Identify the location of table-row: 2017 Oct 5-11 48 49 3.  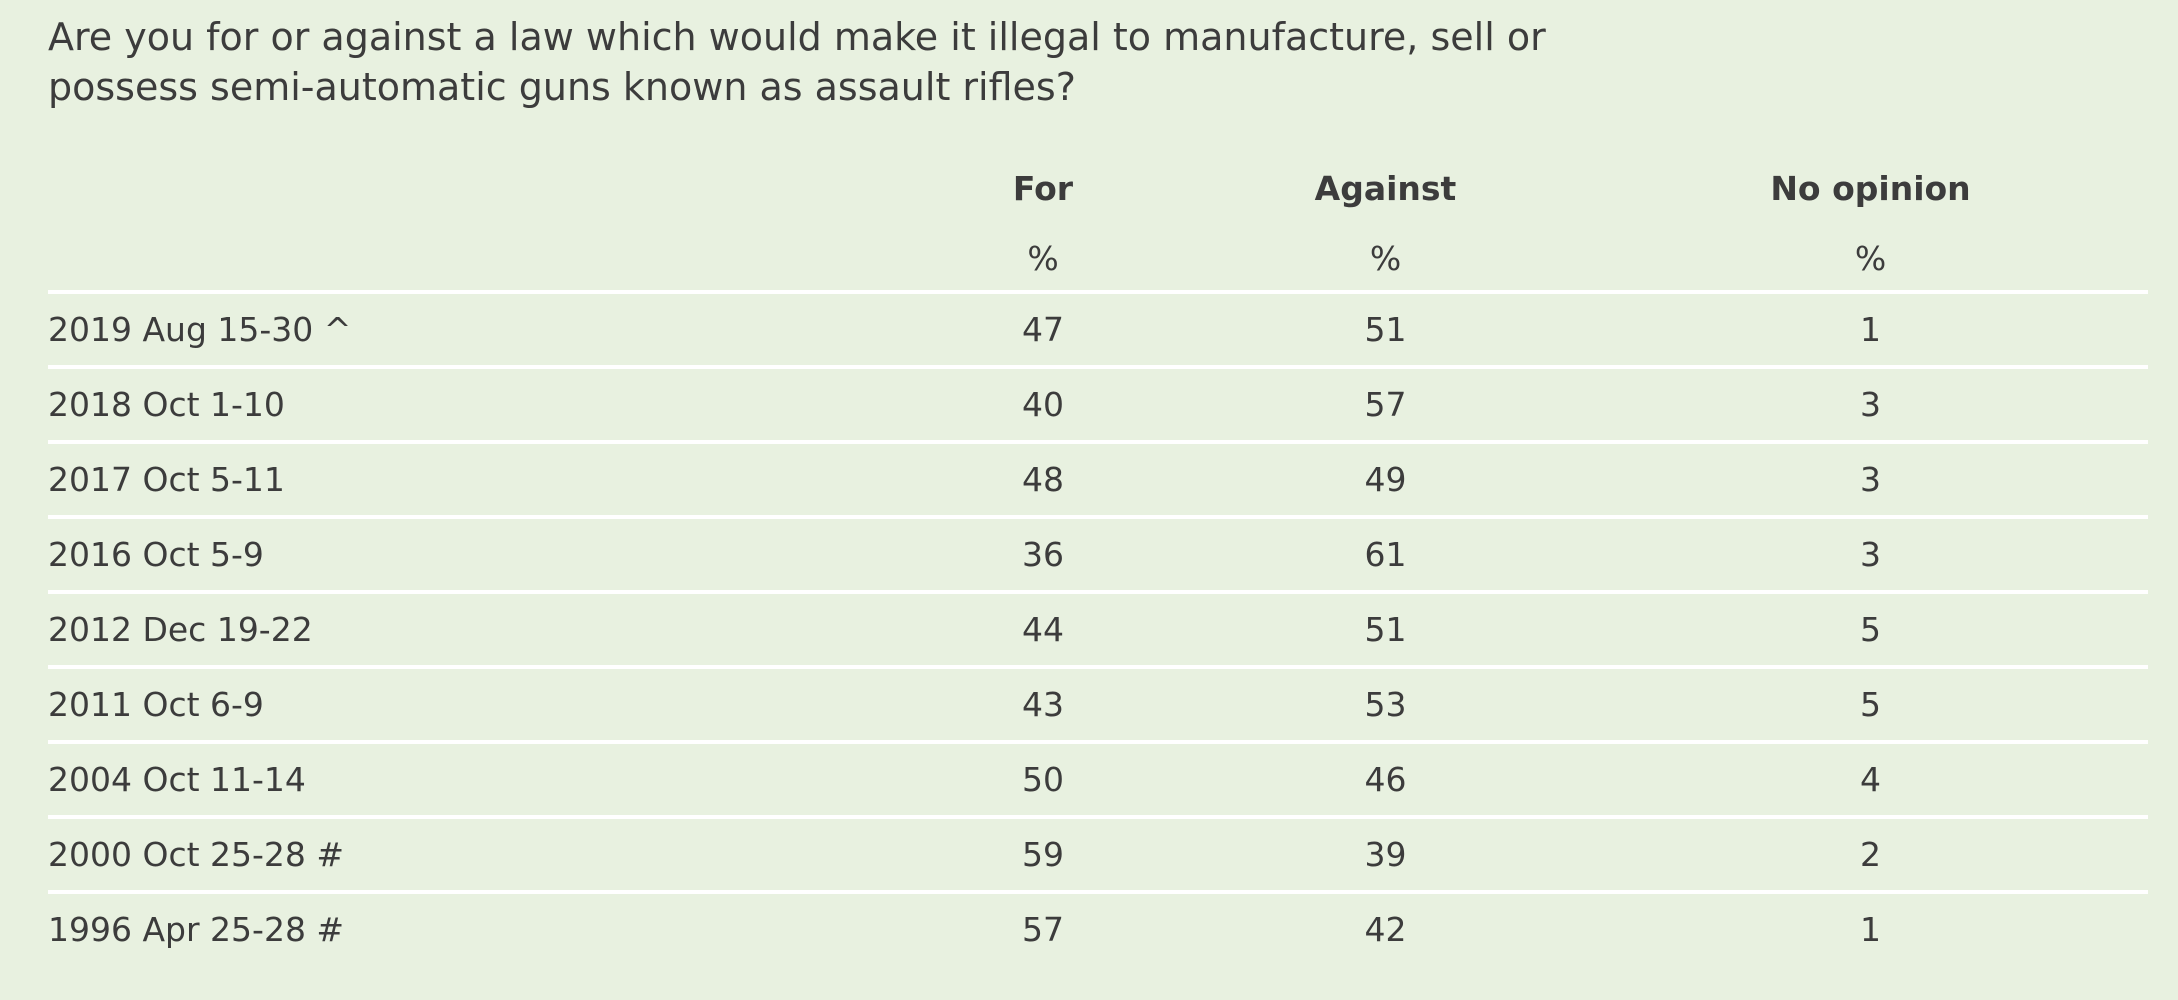
(1098, 478).